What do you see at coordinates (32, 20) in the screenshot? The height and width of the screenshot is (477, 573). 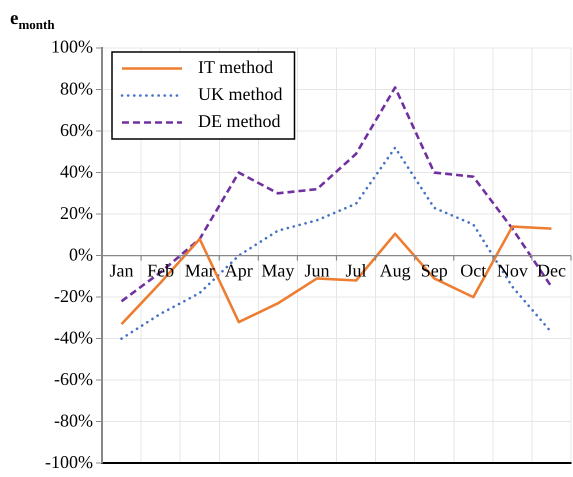 I see `y-axis-title: e$_{month}$` at bounding box center [32, 20].